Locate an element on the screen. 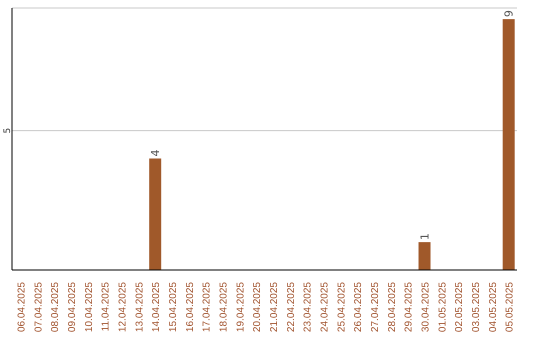 This screenshot has height=340, width=540. x-tick-label: 02.05.2025 is located at coordinates (460, 307).